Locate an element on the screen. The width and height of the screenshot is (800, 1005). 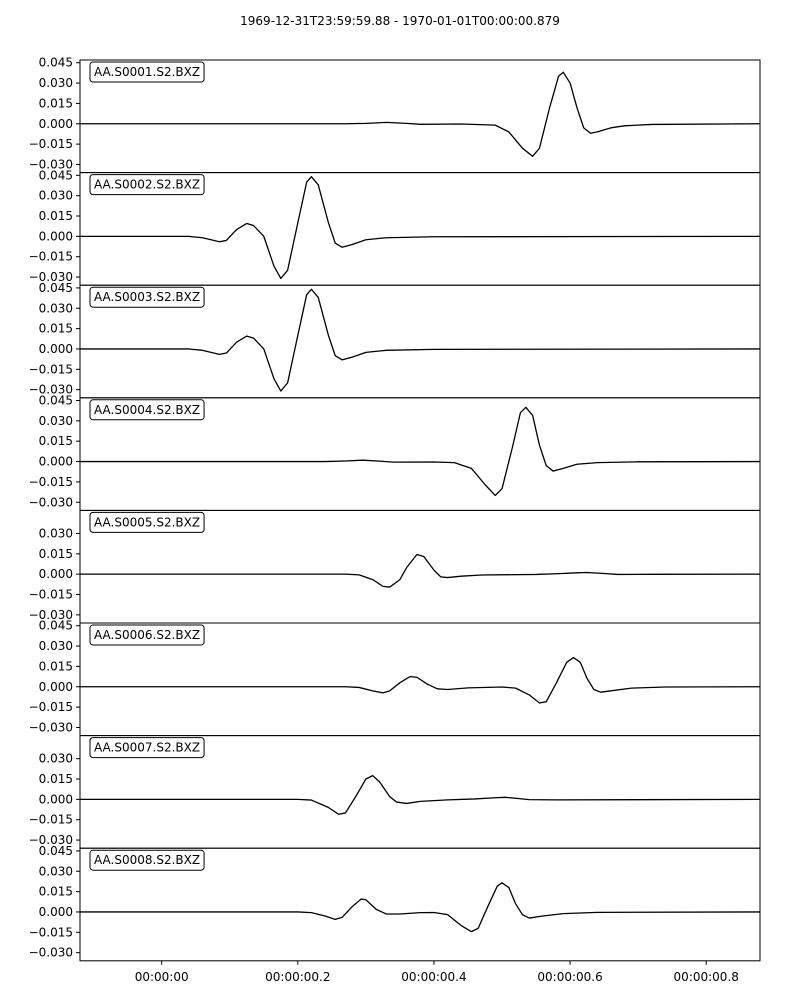
station-label: AA.S0004.S2.BXZ is located at coordinates (147, 410).